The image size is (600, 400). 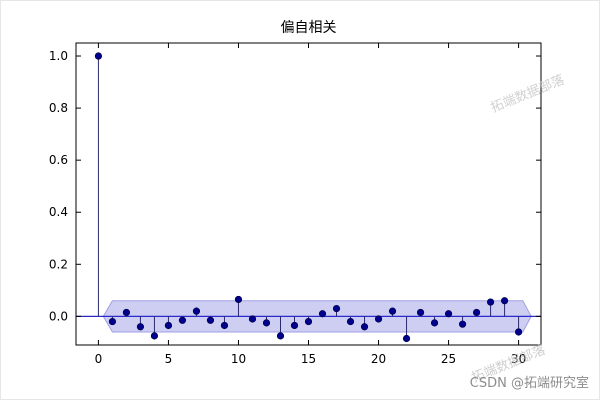 I want to click on svg-text: 1.0, so click(x=58, y=56).